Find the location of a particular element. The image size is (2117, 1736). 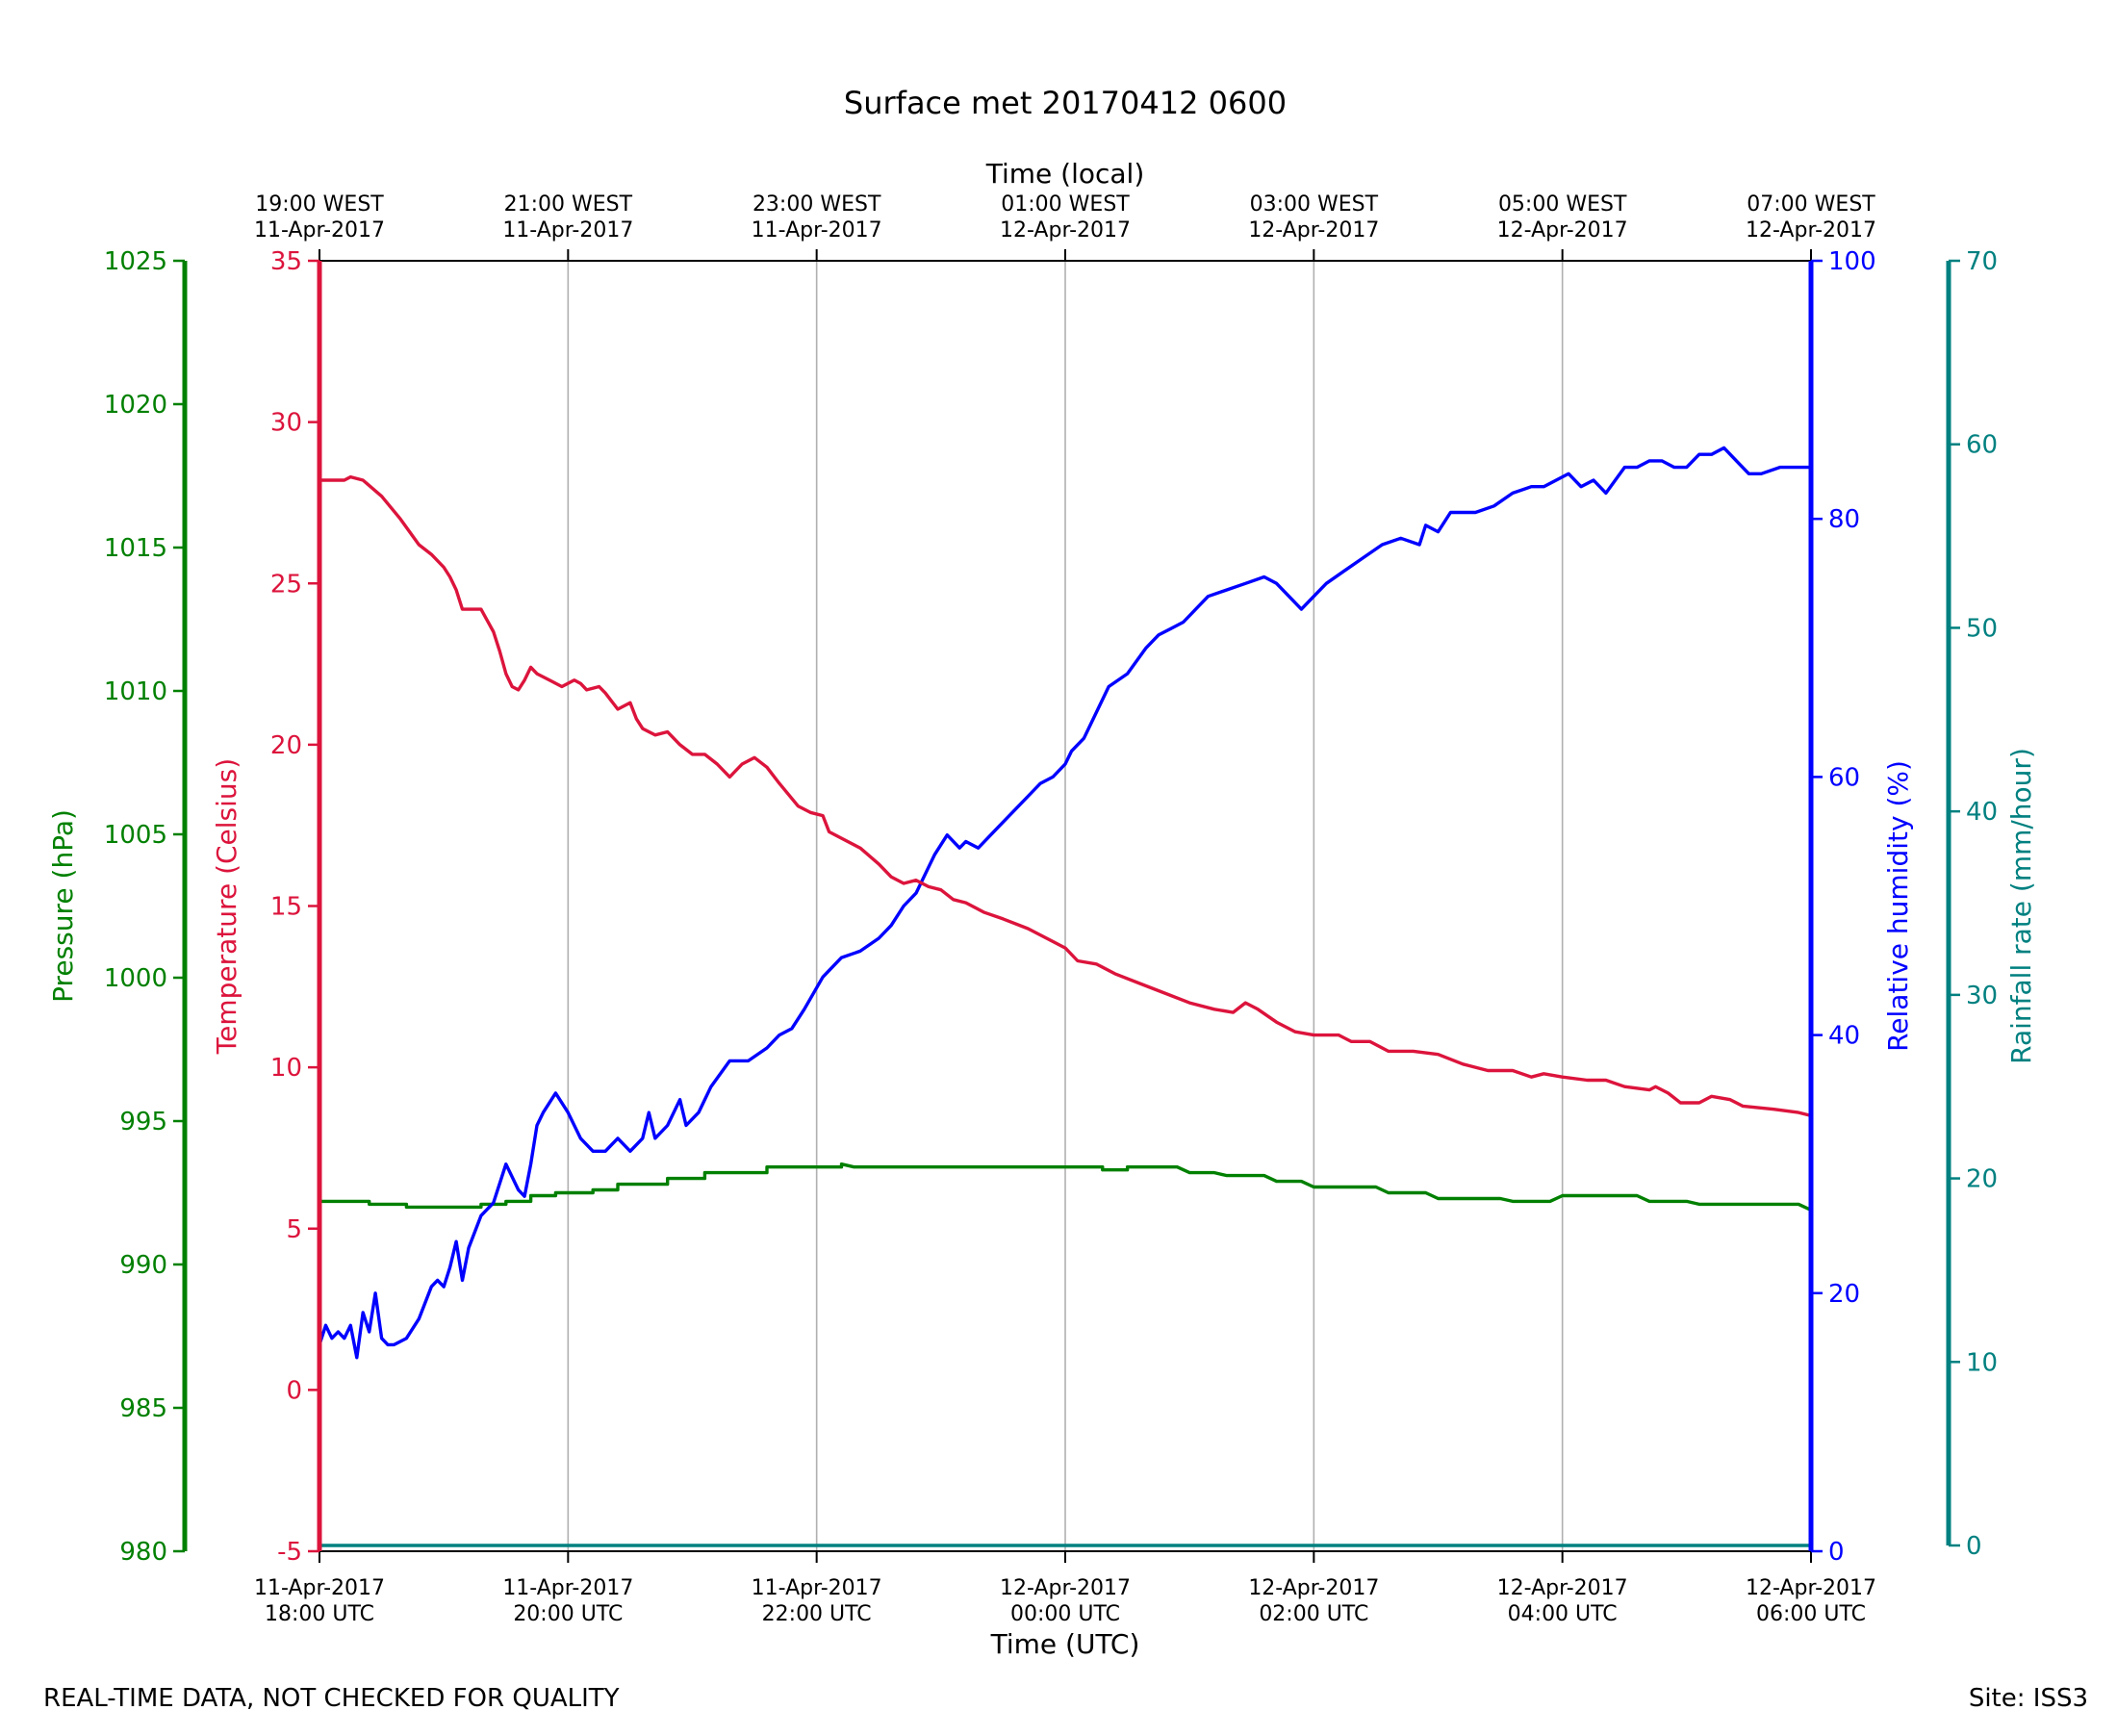

pressure-tick-label: 985 is located at coordinates (143, 1408).